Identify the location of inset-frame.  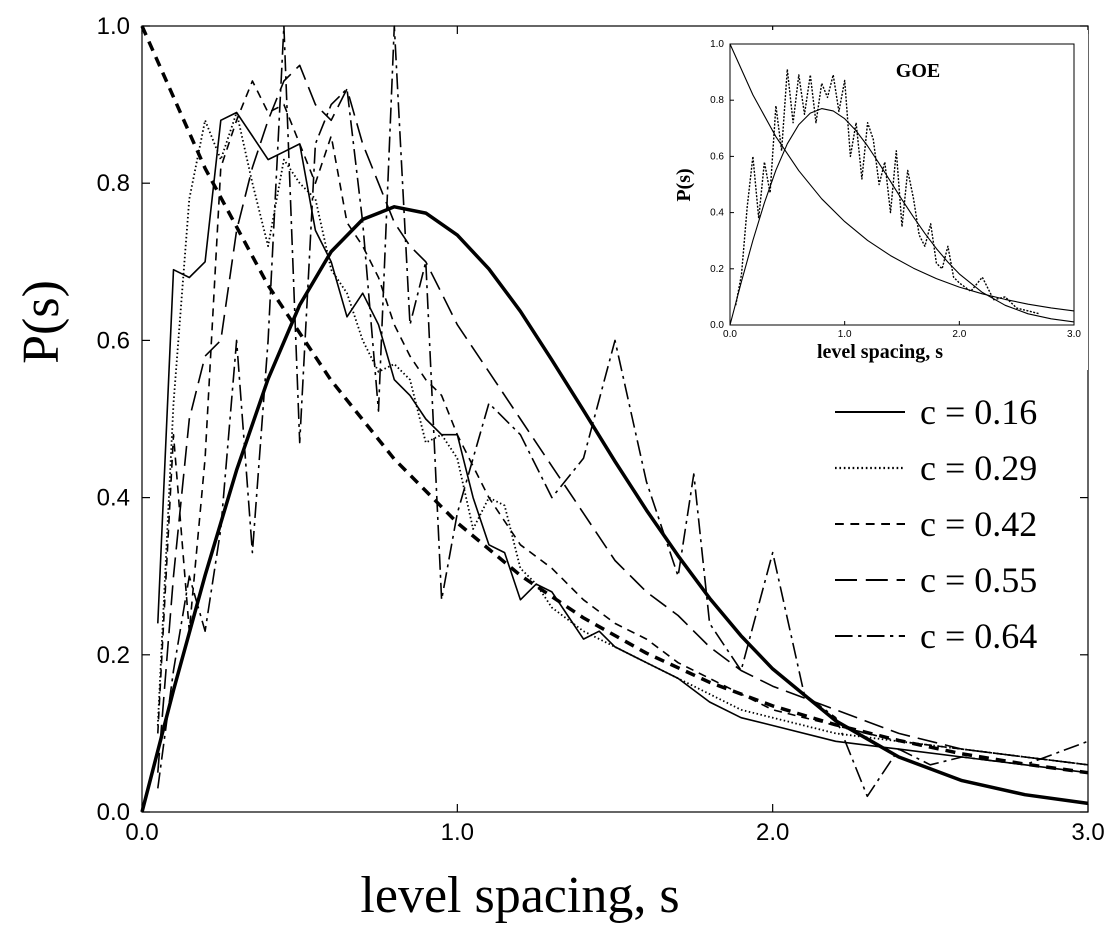
(902, 184).